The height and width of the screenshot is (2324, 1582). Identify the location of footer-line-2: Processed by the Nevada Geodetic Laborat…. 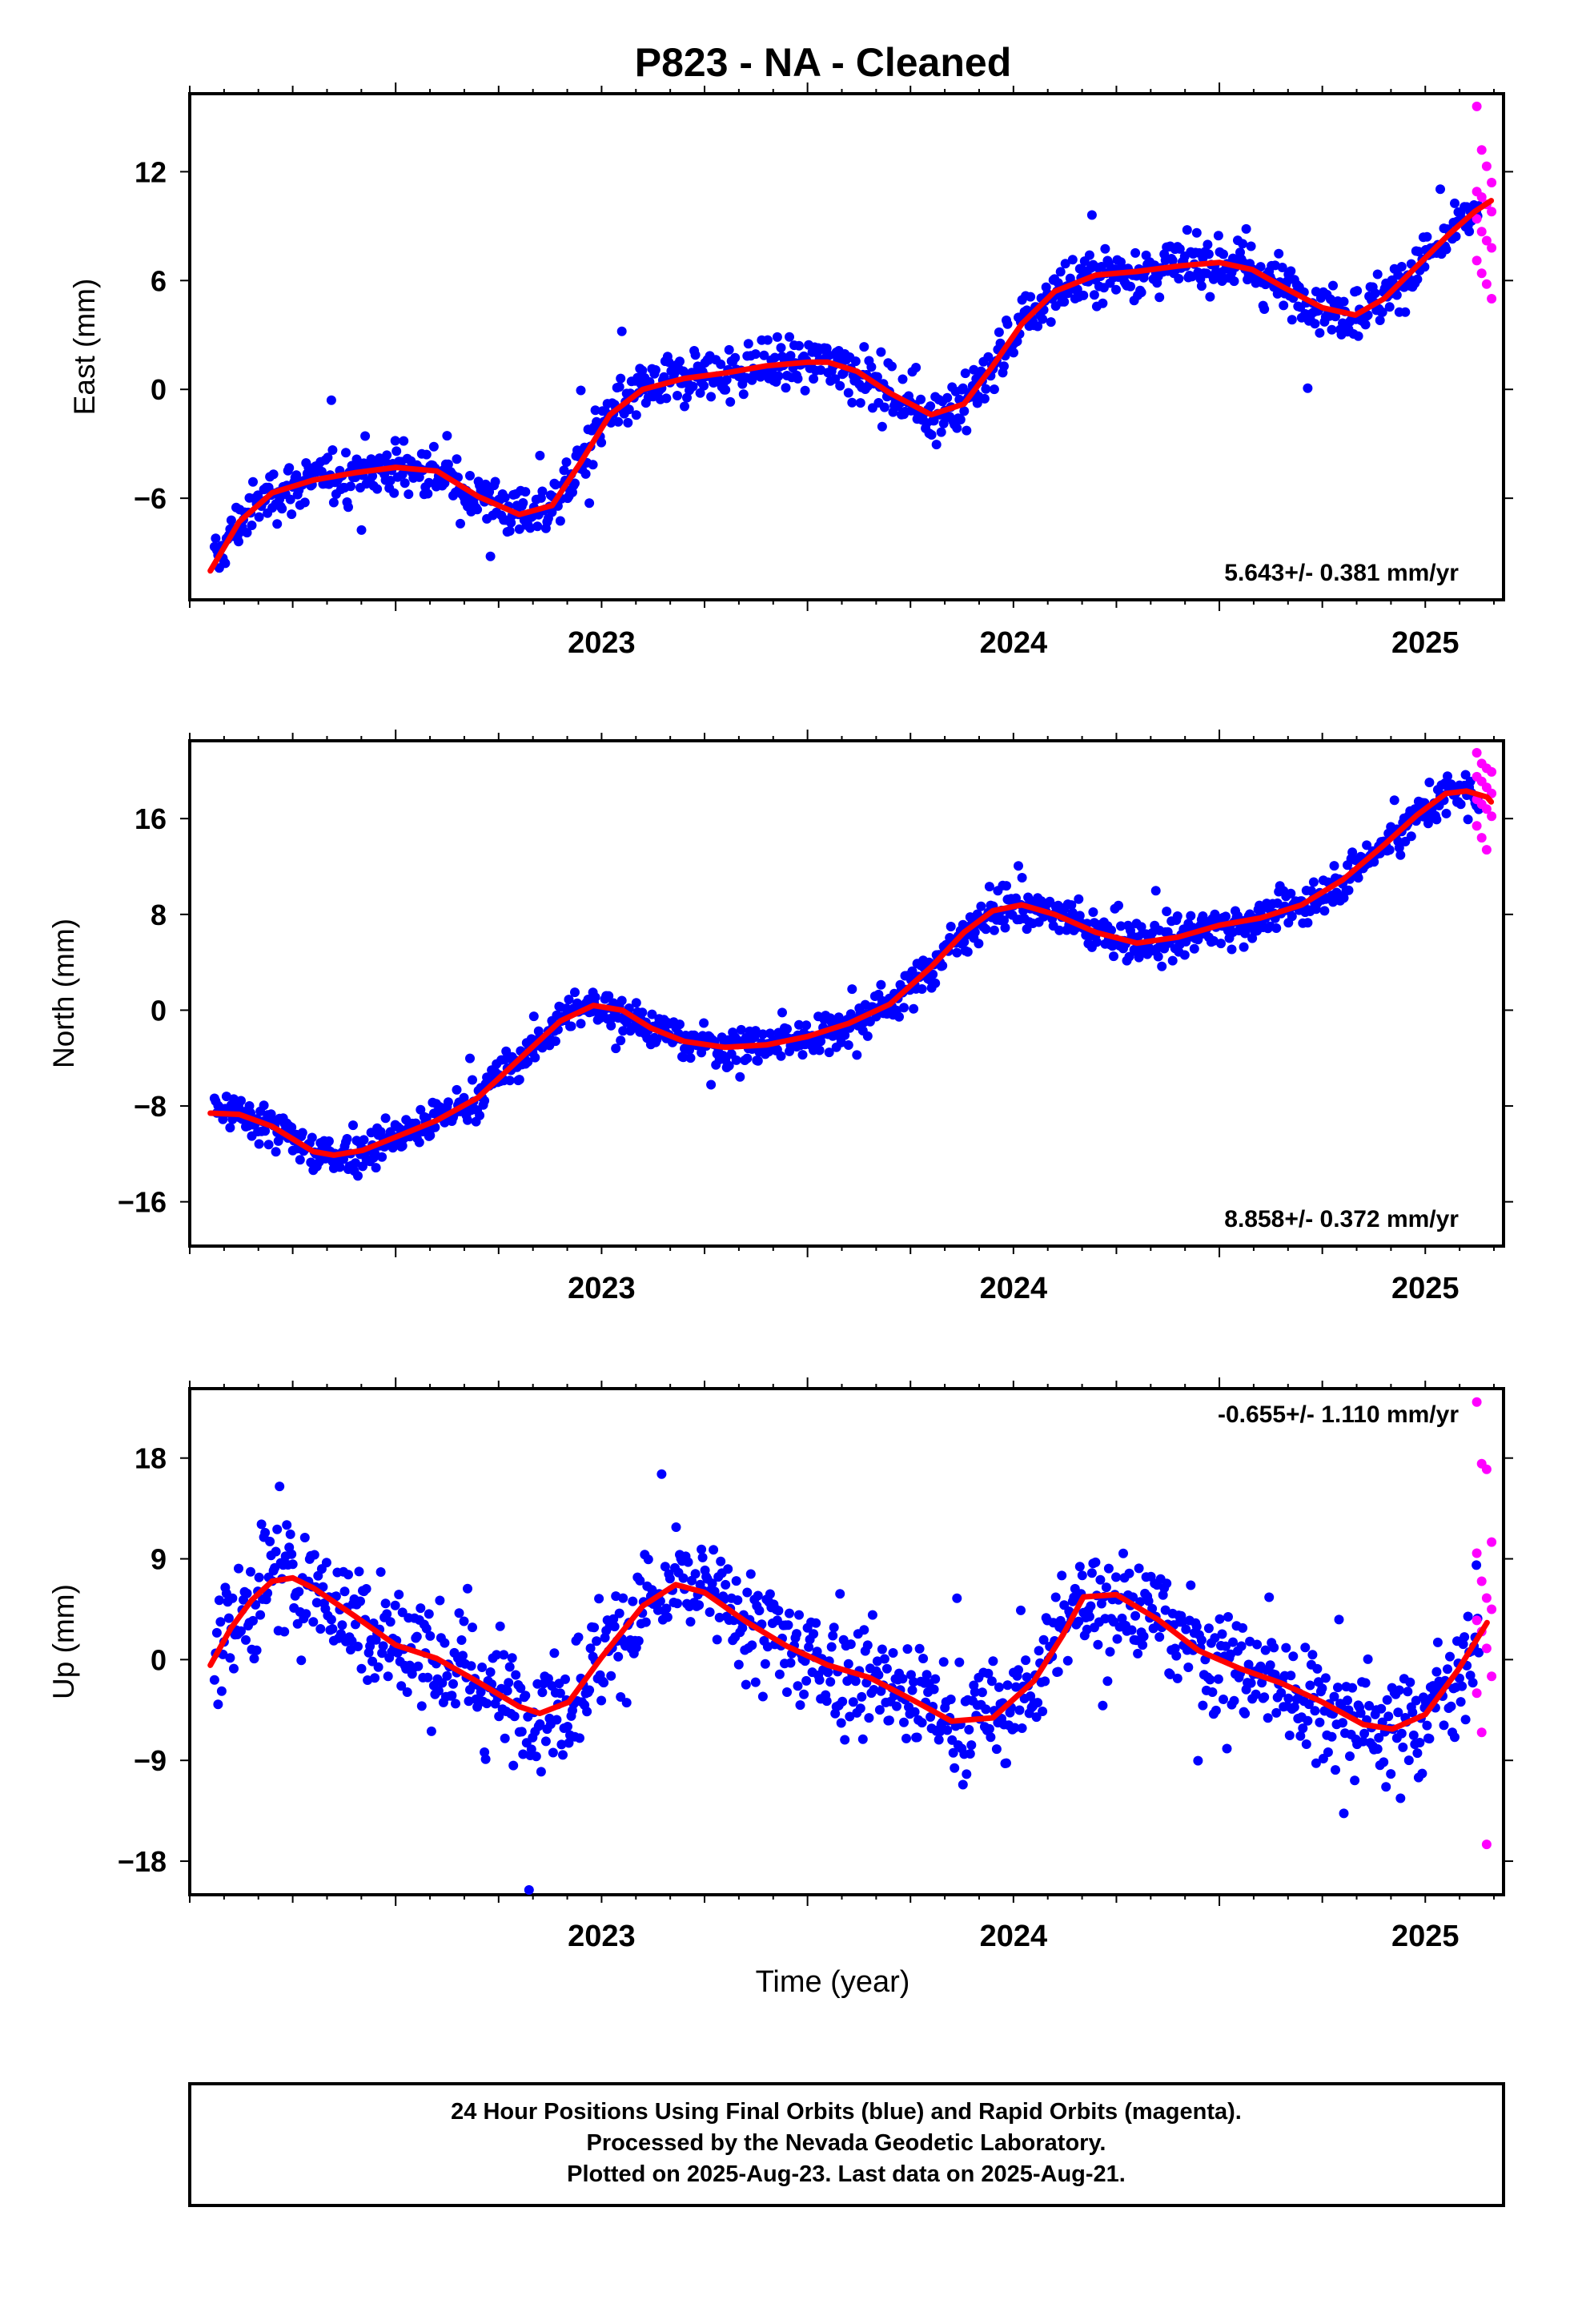
(847, 2143).